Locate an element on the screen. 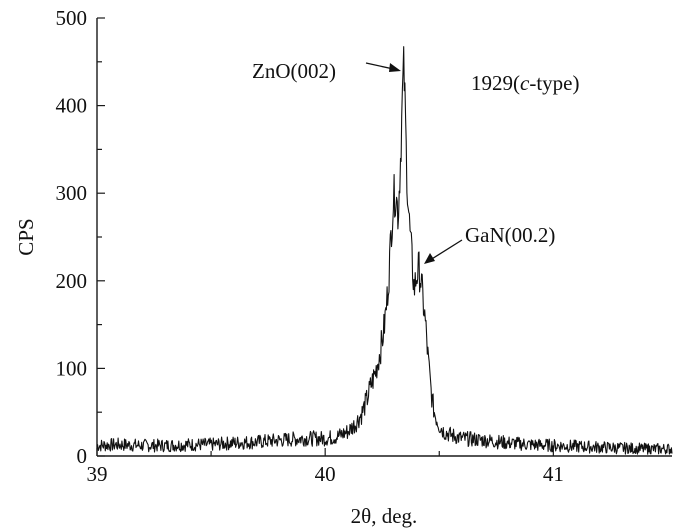 This screenshot has width=674, height=529. x-tick-label: 40 is located at coordinates (325, 474).